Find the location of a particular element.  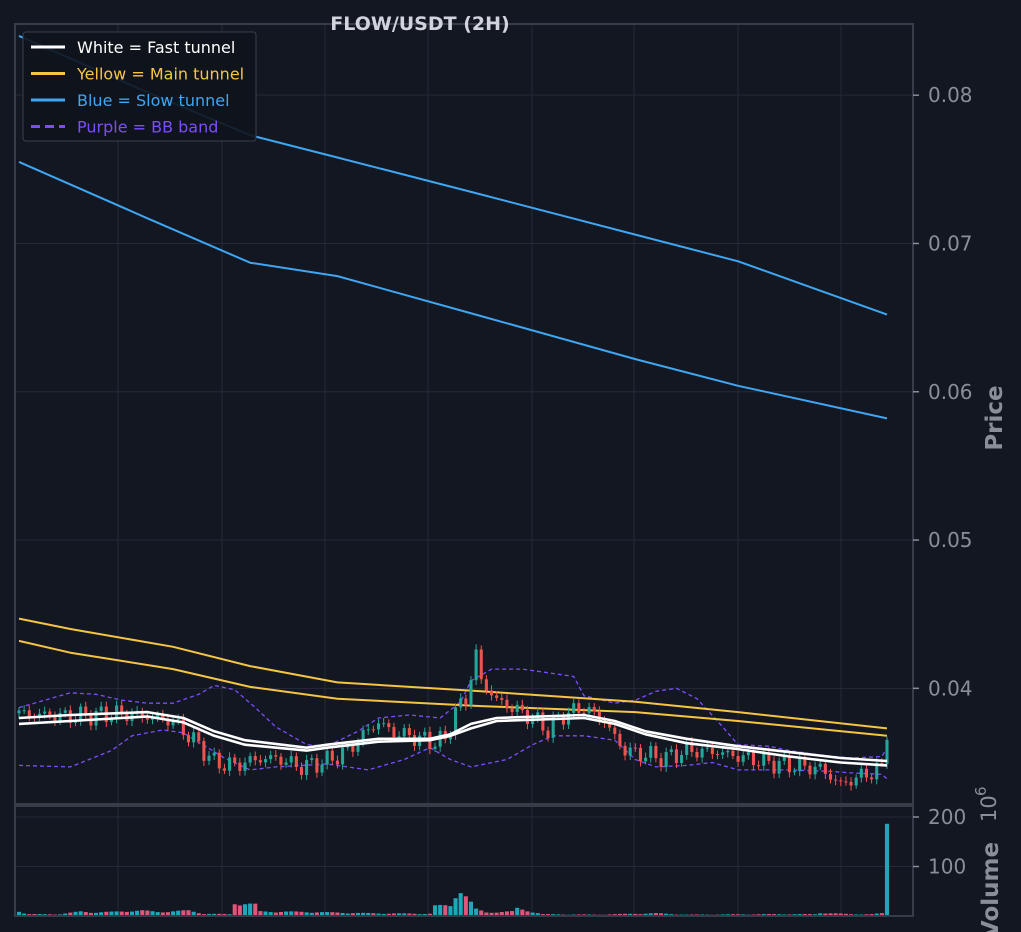

volume-panel-frame is located at coordinates (464, 861).